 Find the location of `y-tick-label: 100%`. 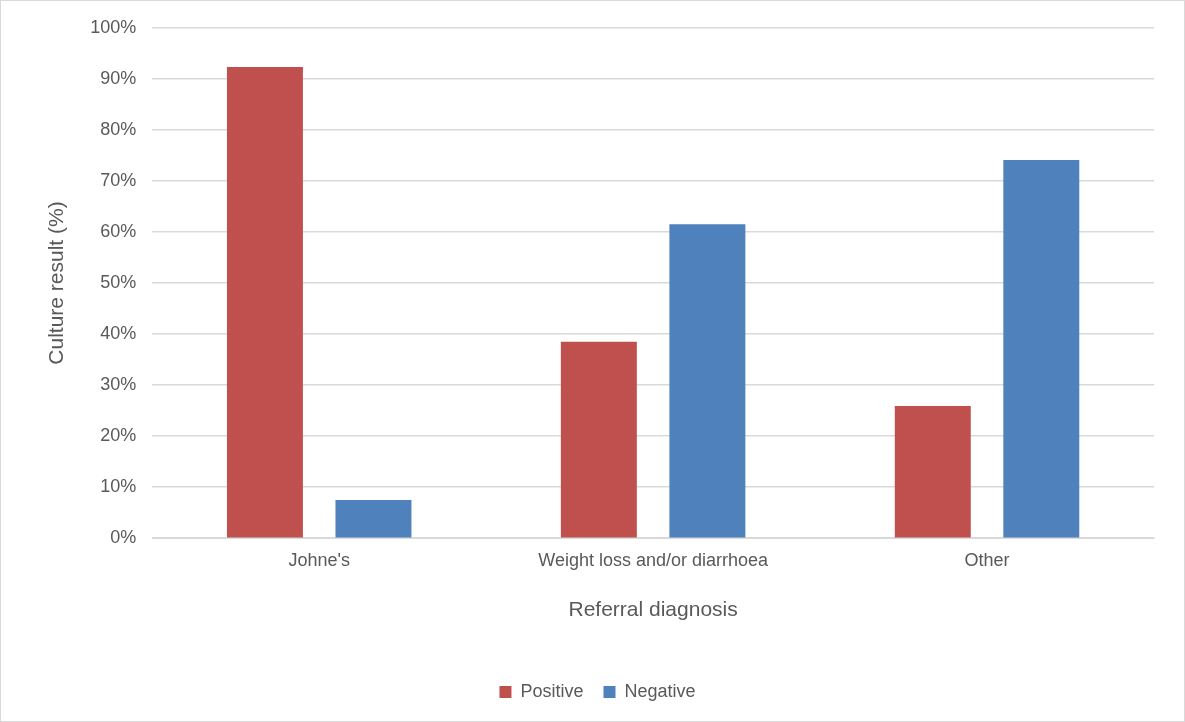

y-tick-label: 100% is located at coordinates (113, 26).